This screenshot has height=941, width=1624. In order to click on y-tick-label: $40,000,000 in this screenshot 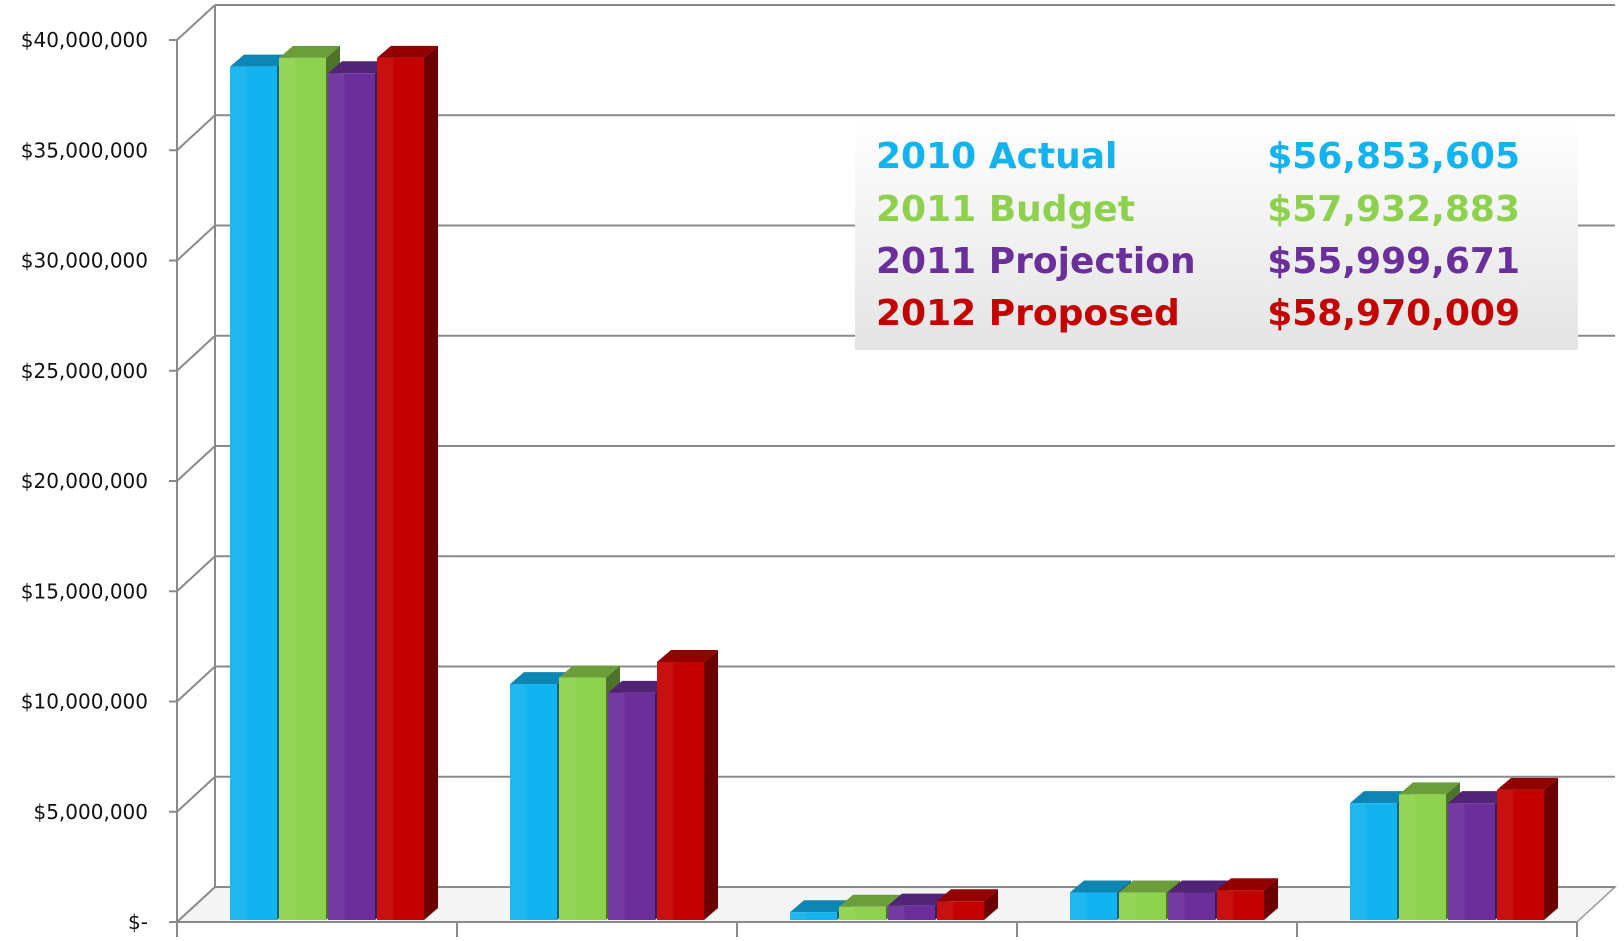, I will do `click(84, 40)`.